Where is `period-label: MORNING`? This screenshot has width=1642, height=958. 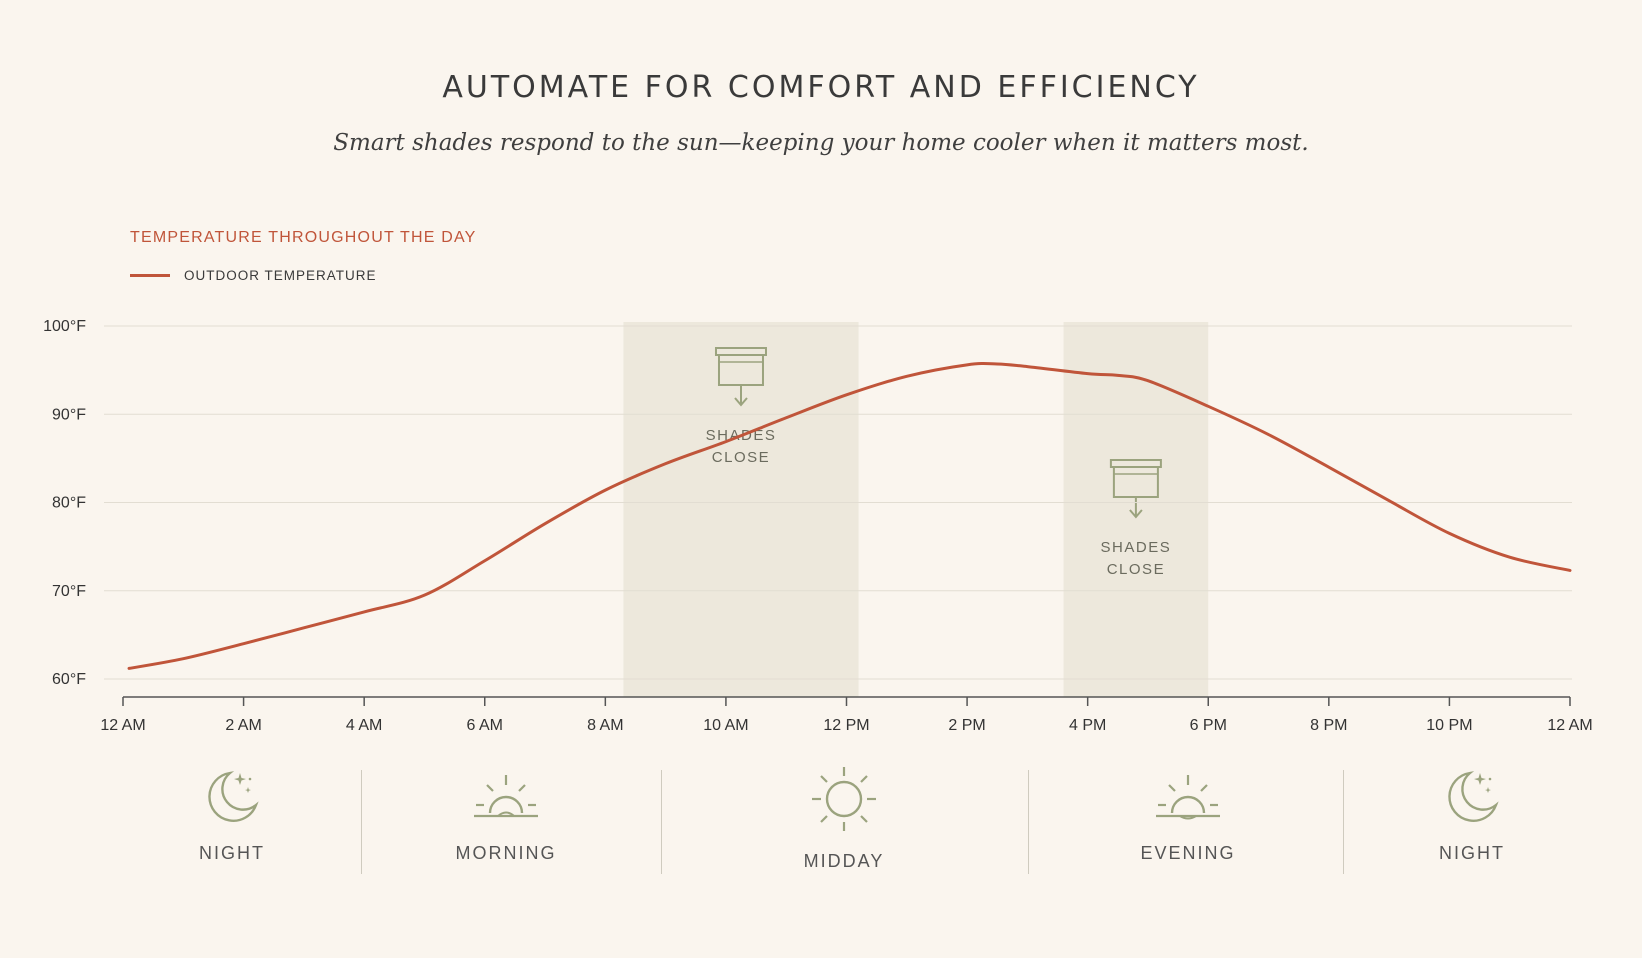
period-label: MORNING is located at coordinates (506, 853).